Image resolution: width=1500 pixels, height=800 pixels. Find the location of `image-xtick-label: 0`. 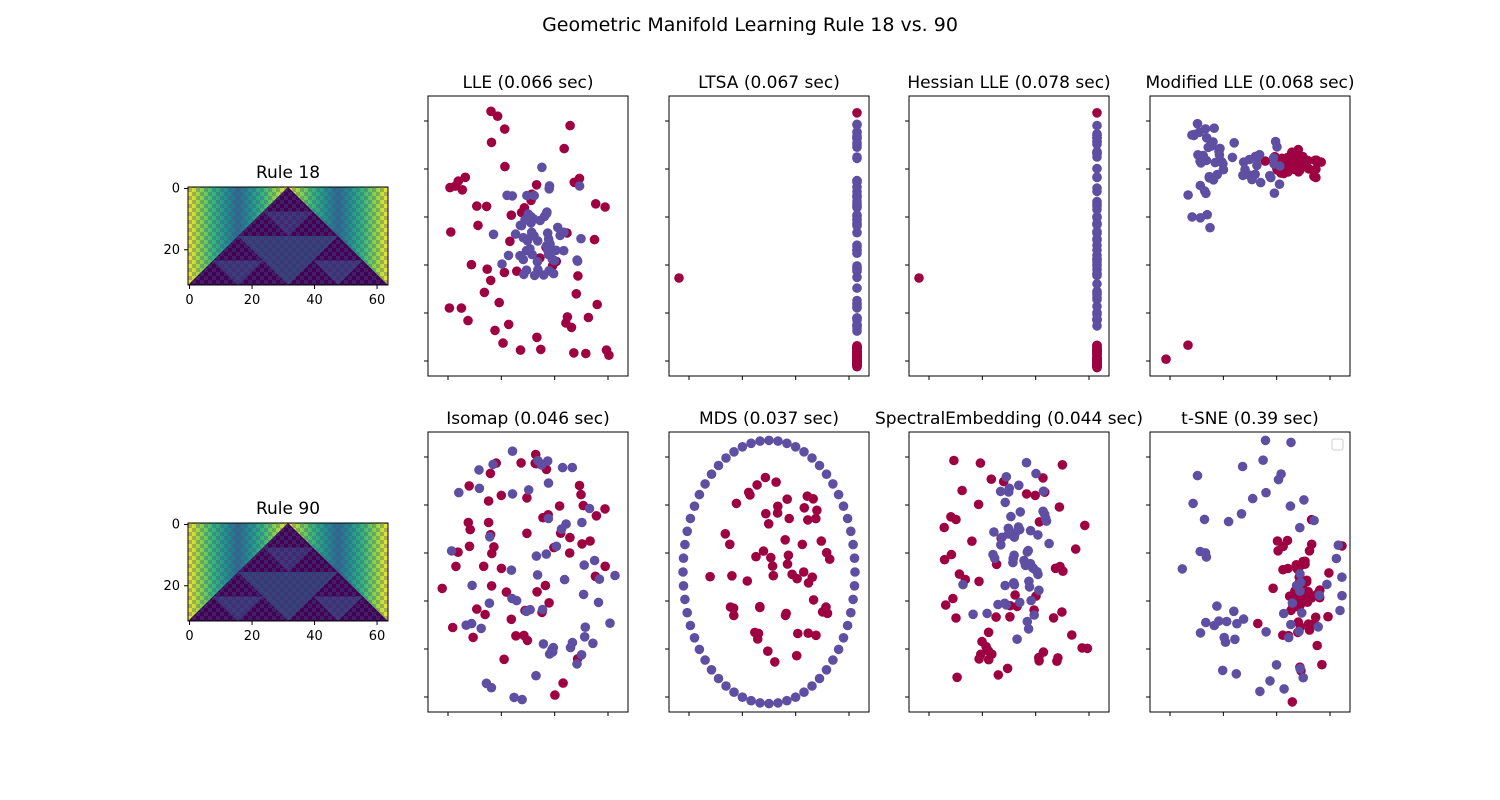

image-xtick-label: 0 is located at coordinates (189, 300).